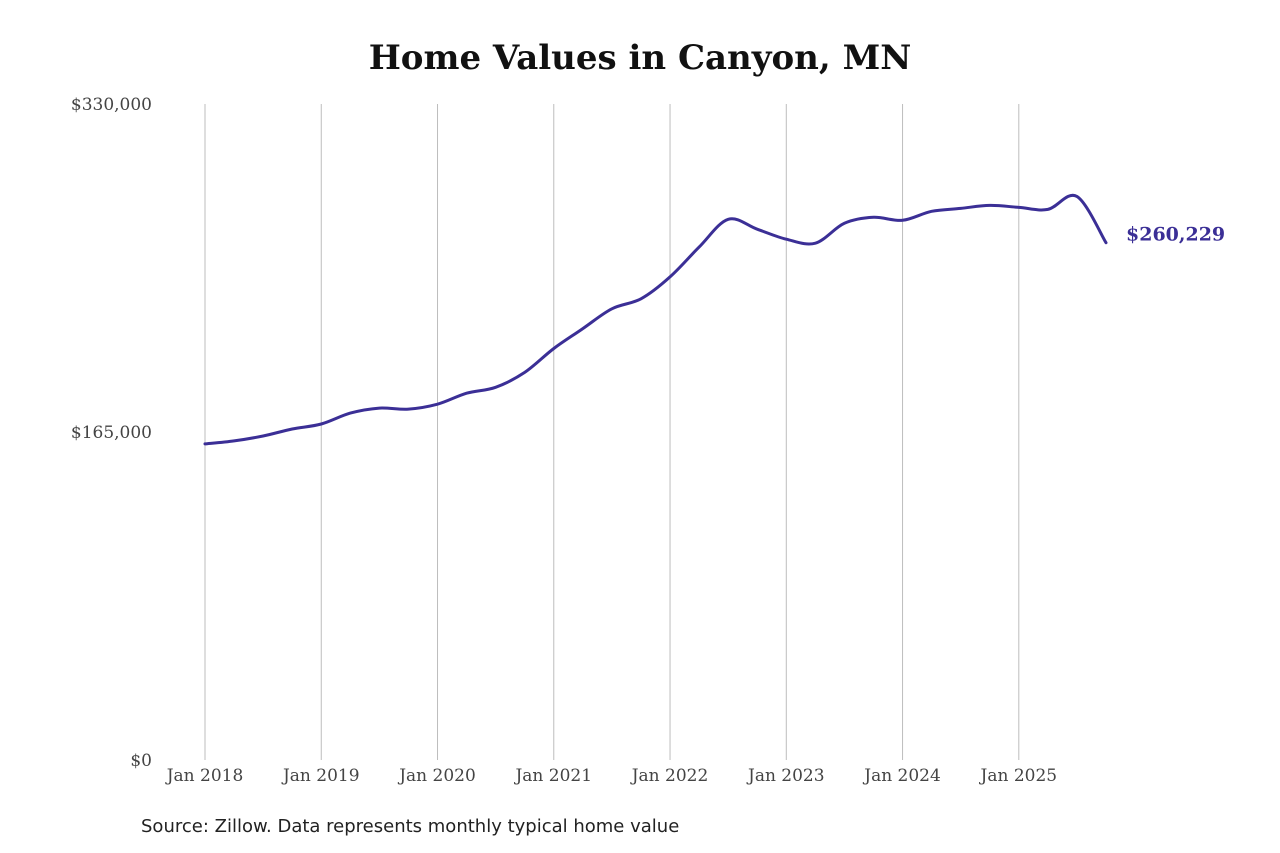  I want to click on x-tick-label: Jan 2022, so click(669, 776).